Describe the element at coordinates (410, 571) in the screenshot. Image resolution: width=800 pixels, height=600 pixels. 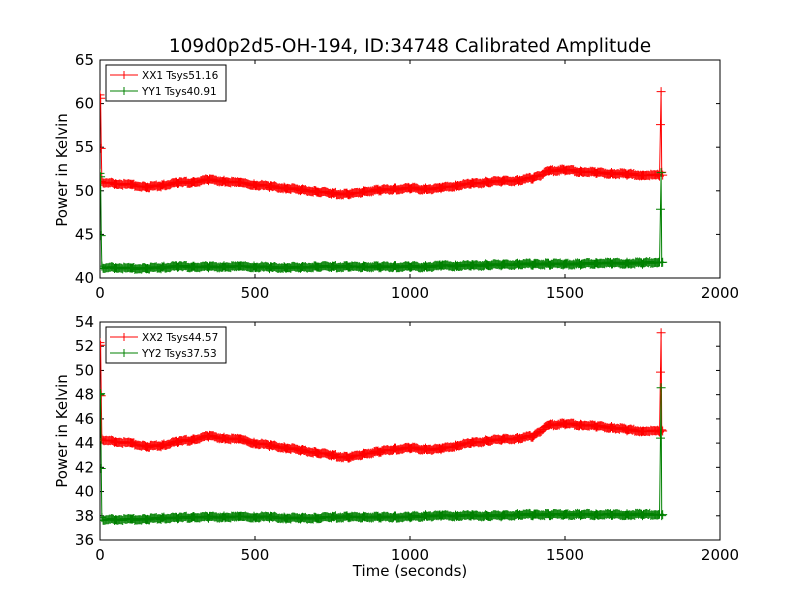
I see `xlabel: Time (seconds)` at that location.